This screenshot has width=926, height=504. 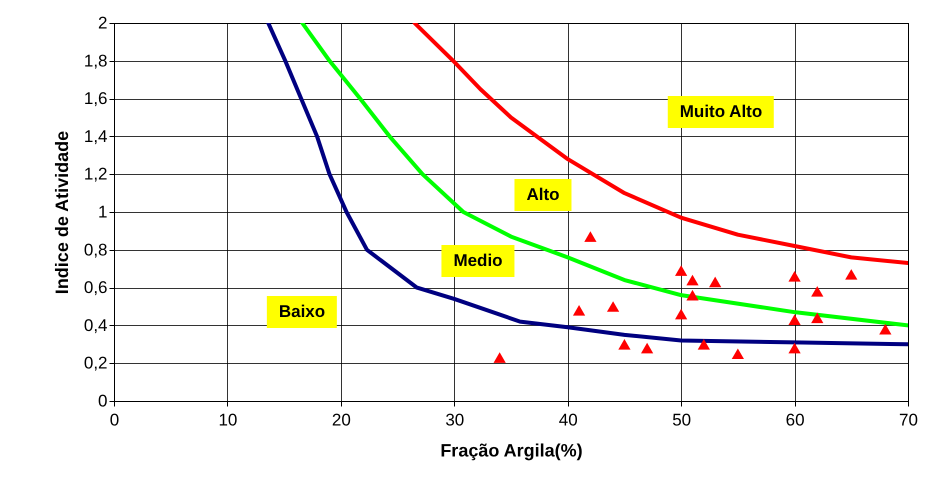 I want to click on annotation: Muito Alto, so click(x=721, y=112).